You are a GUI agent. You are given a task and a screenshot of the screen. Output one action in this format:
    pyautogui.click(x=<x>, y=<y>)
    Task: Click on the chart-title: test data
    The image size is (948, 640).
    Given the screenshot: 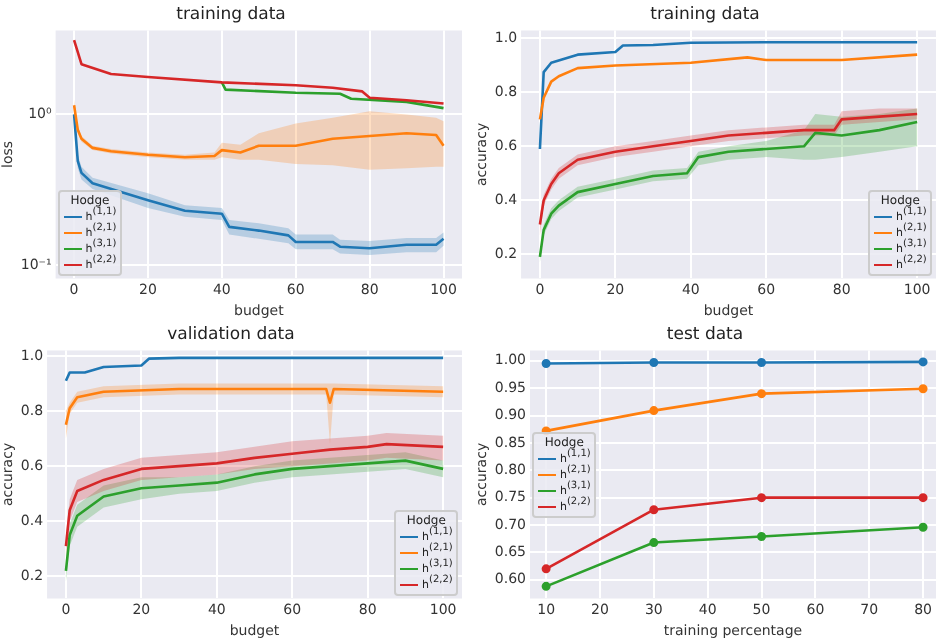 What is the action you would take?
    pyautogui.click(x=705, y=334)
    